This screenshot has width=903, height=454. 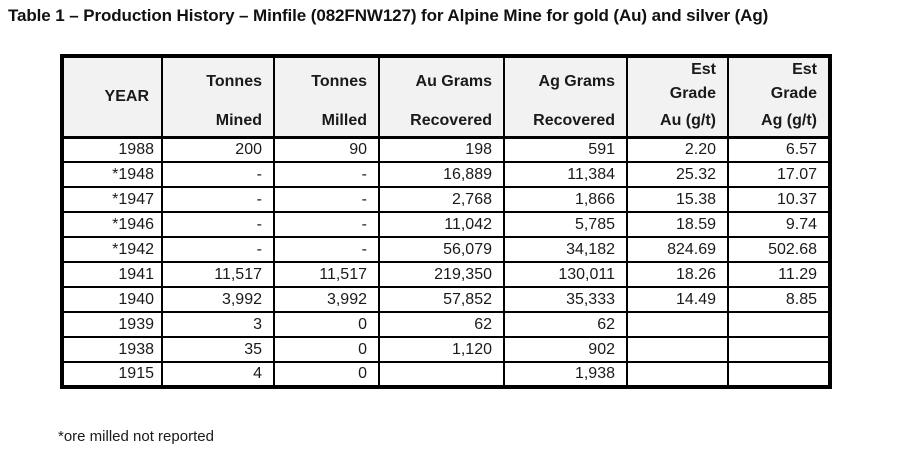 I want to click on table-row: *1946 - - 11,042 5,785 18.59 9.74, so click(x=446, y=224).